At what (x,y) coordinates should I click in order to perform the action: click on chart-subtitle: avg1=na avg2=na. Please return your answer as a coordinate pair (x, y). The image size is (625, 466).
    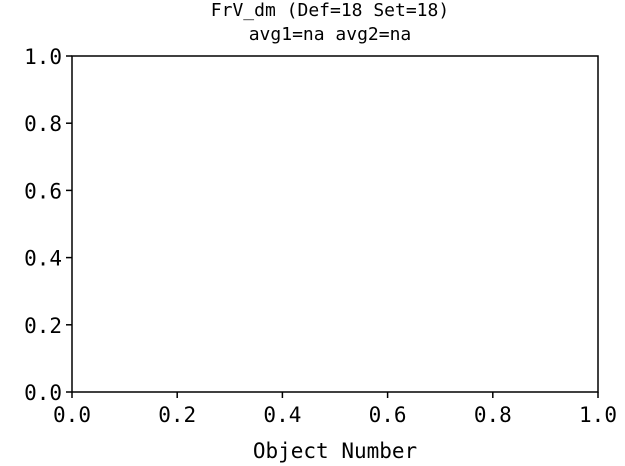
    Looking at the image, I should click on (330, 34).